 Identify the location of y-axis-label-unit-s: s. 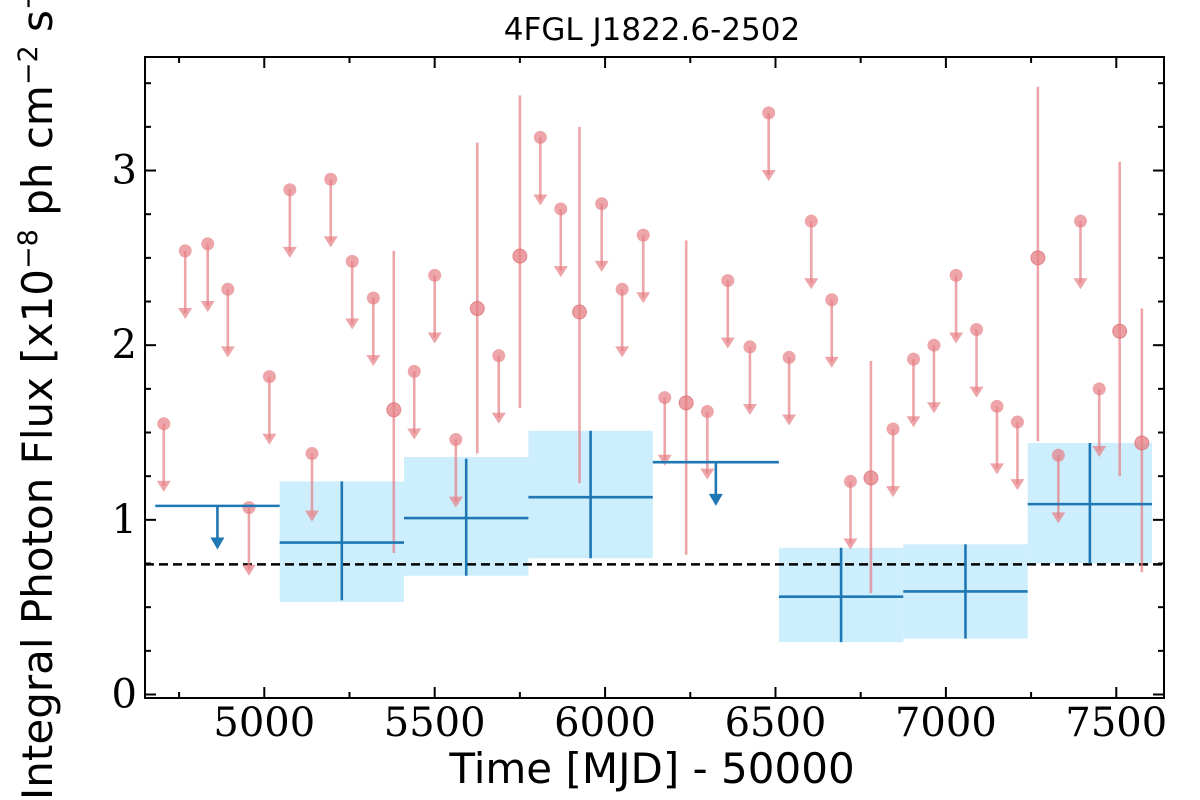
(37, 27).